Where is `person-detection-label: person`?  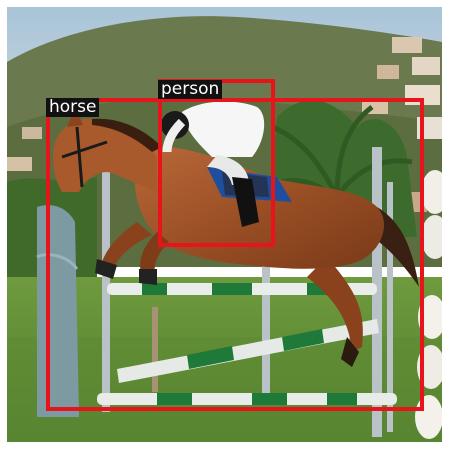
person-detection-label: person is located at coordinates (190, 89).